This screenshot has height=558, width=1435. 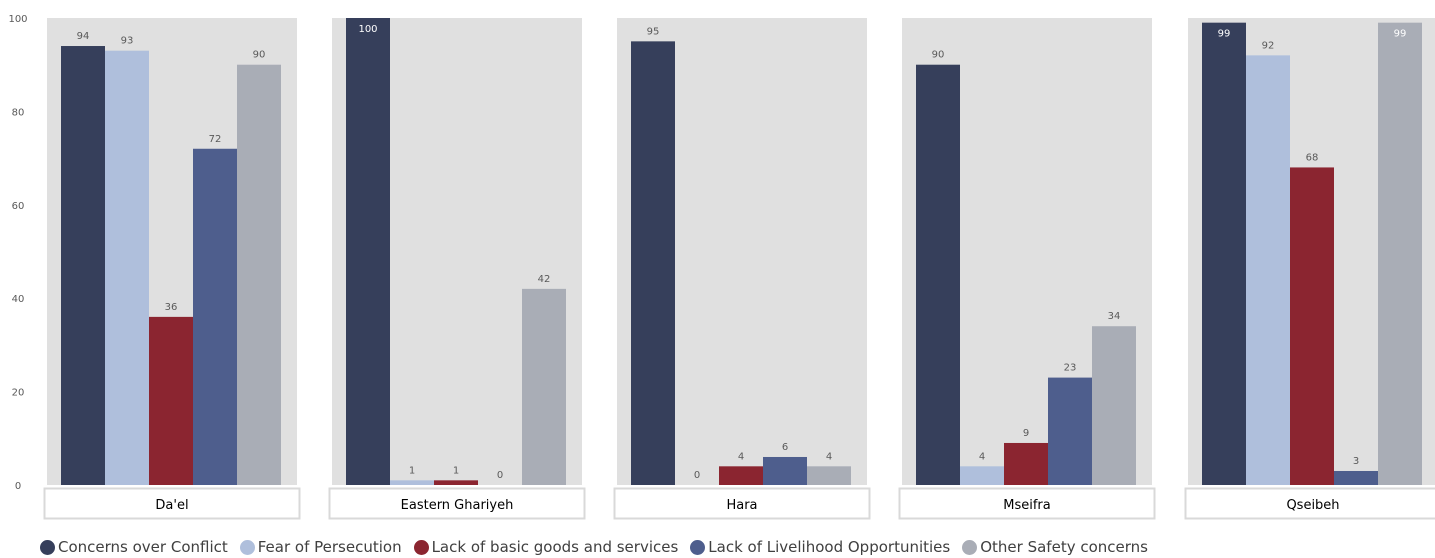 What do you see at coordinates (741, 505) in the screenshot?
I see `category-label: Hara` at bounding box center [741, 505].